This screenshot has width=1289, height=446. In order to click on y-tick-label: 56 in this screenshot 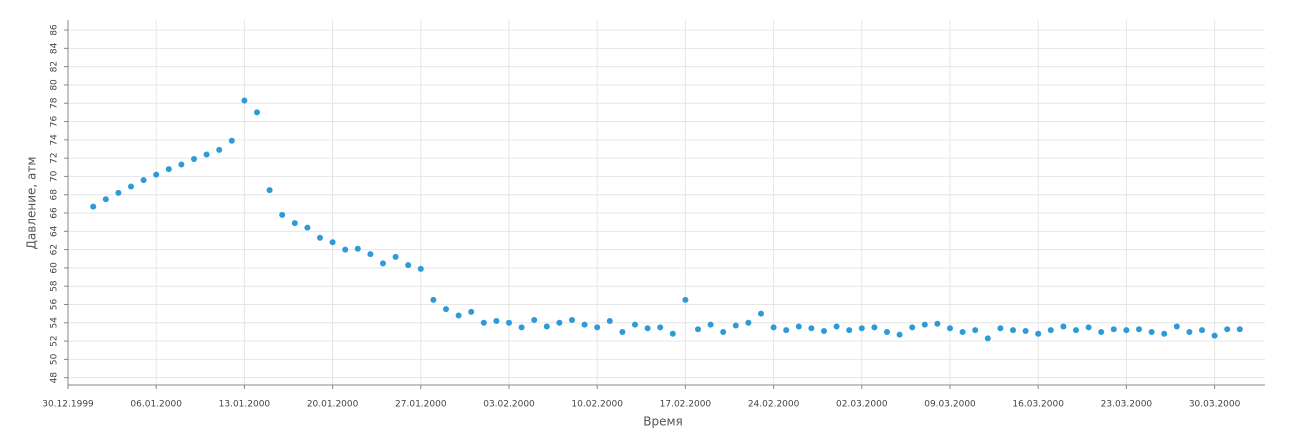, I will do `click(55, 304)`.